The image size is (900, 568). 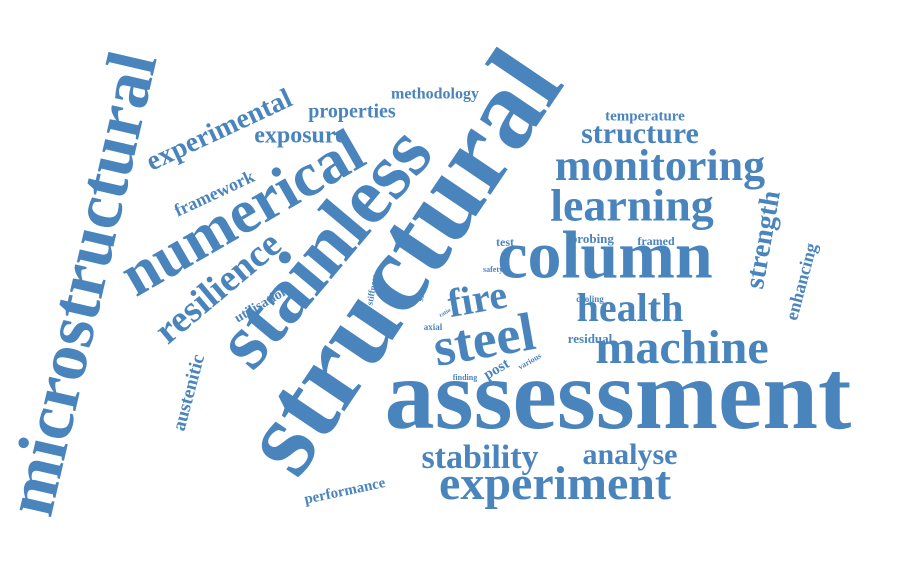 I want to click on word: column, so click(x=604, y=255).